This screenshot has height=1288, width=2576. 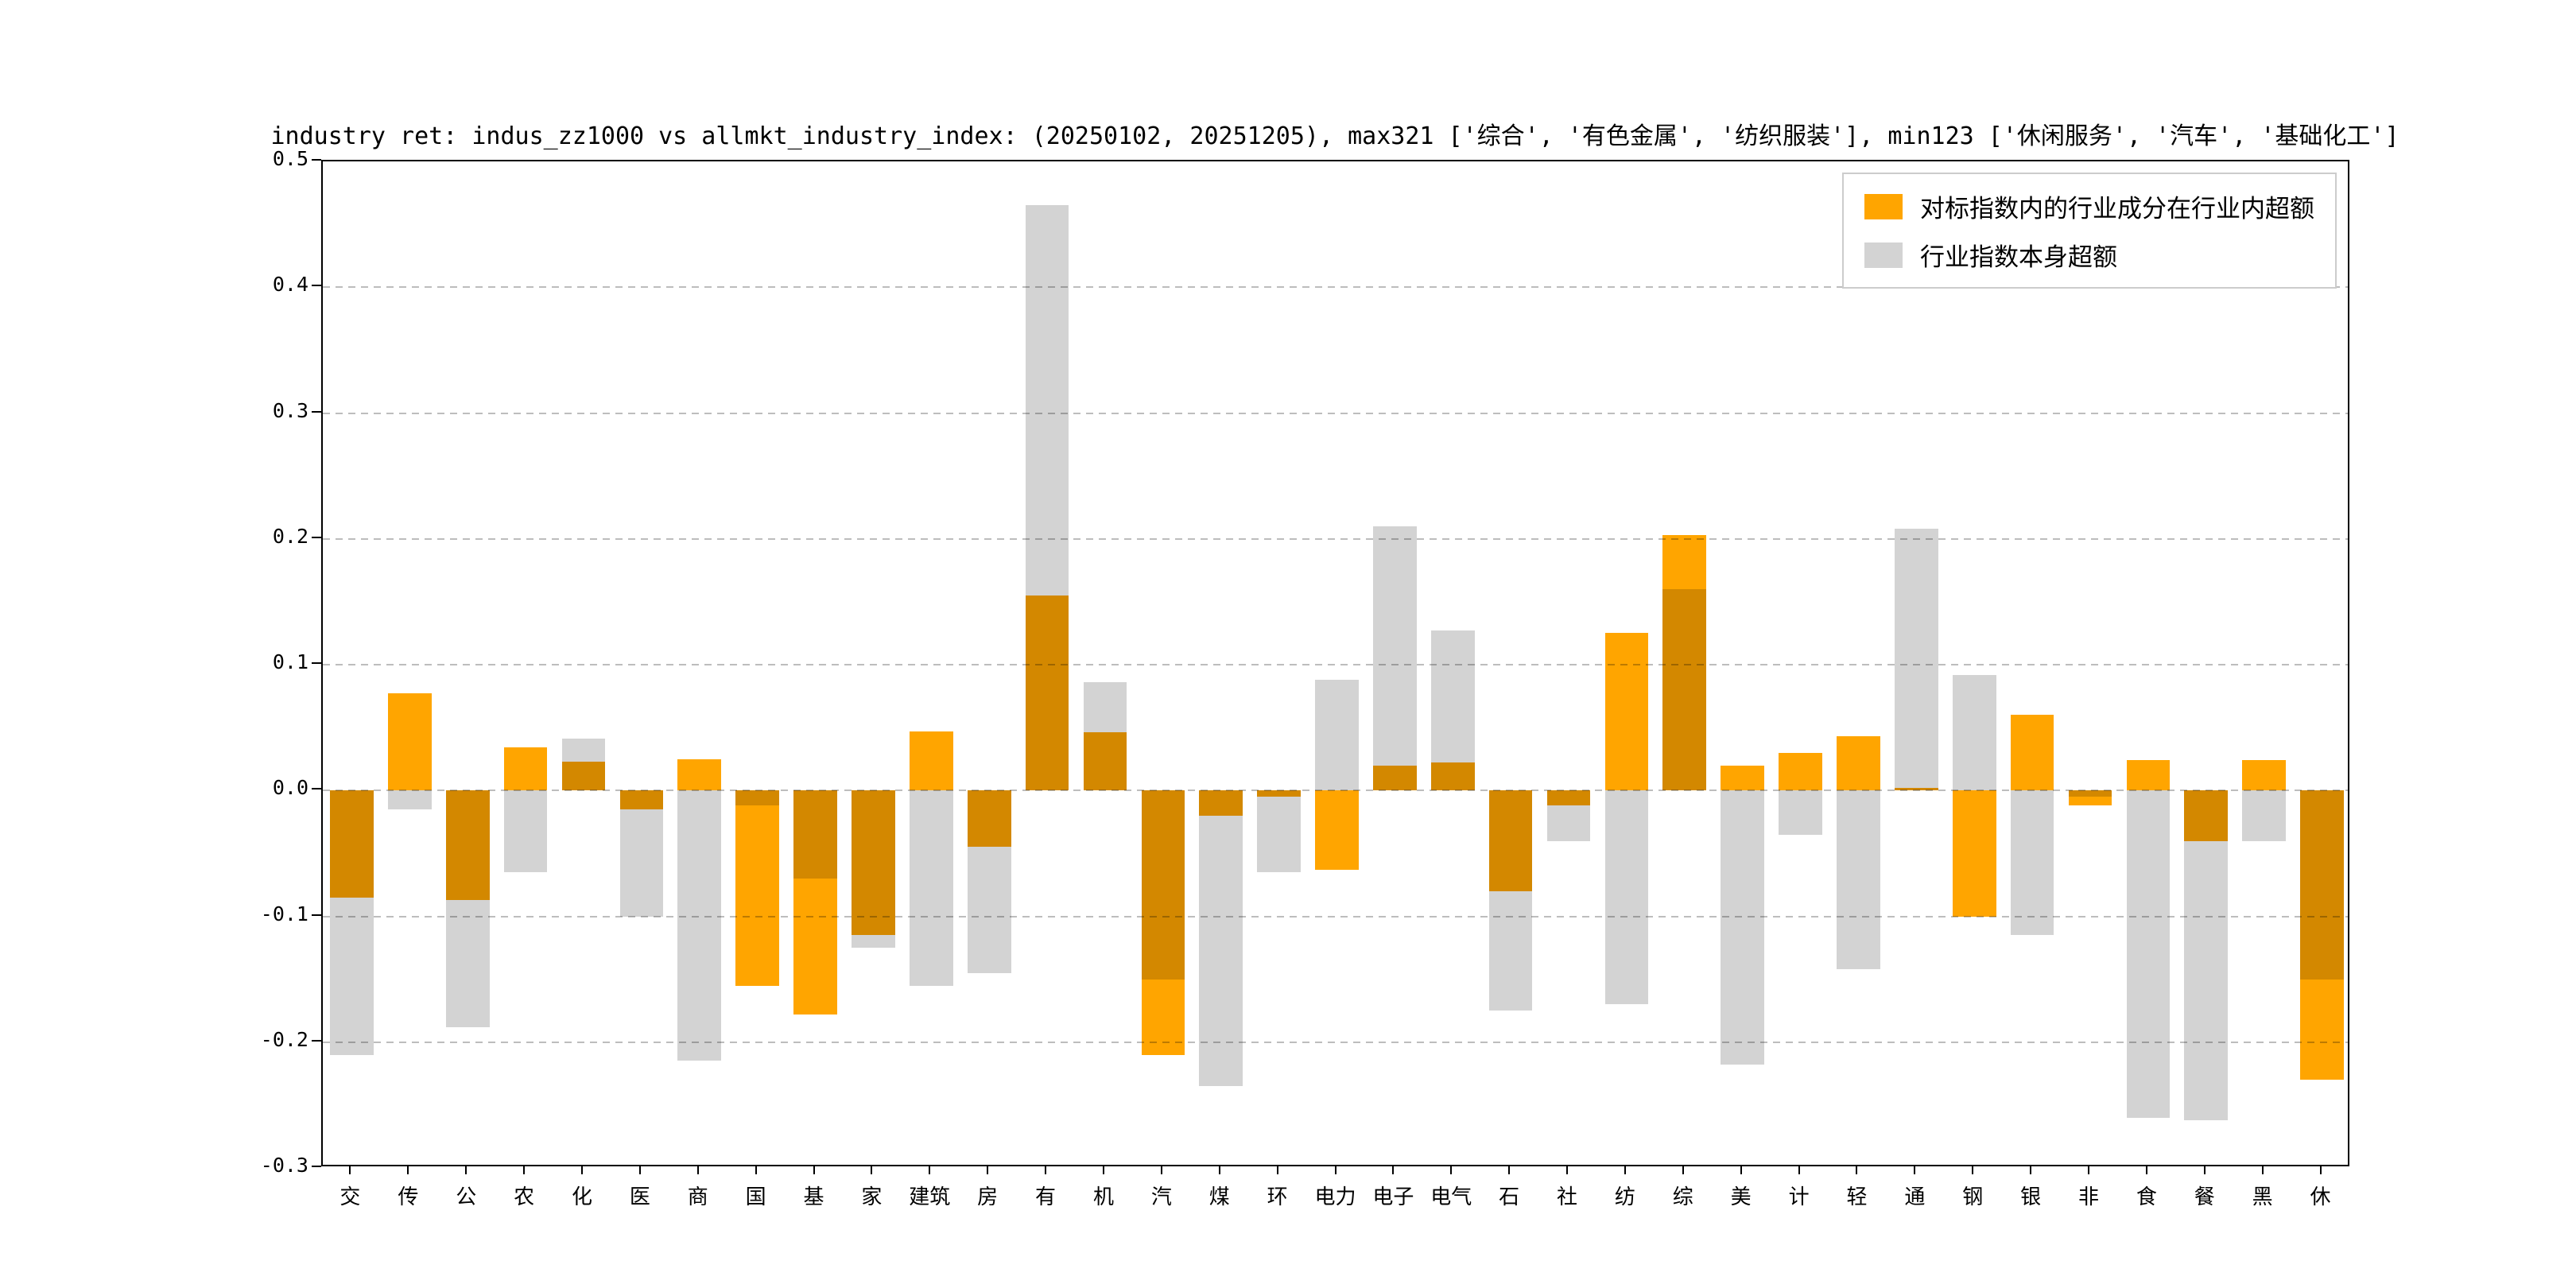 What do you see at coordinates (1161, 1197) in the screenshot?
I see `x-tick-label-汽: 汽` at bounding box center [1161, 1197].